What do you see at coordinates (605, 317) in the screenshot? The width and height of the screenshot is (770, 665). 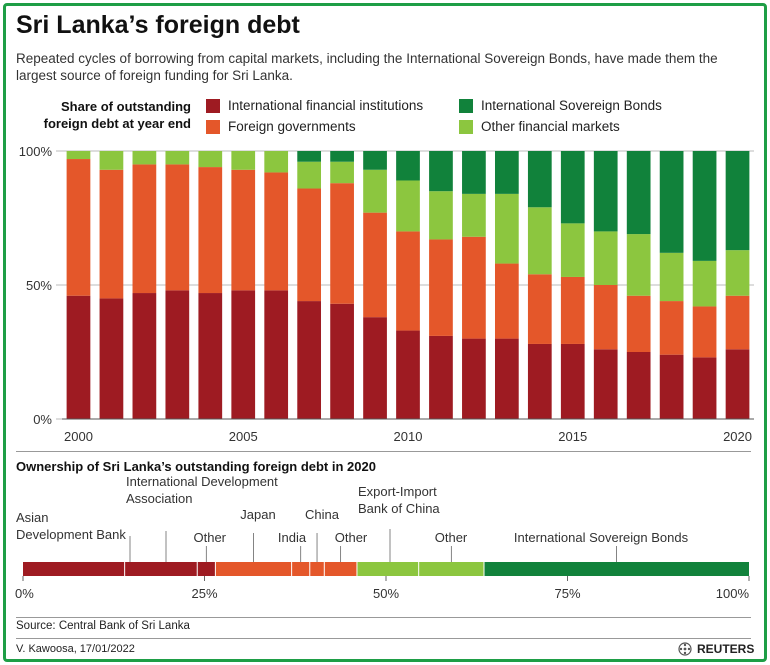 I see `bar-fg-2016` at bounding box center [605, 317].